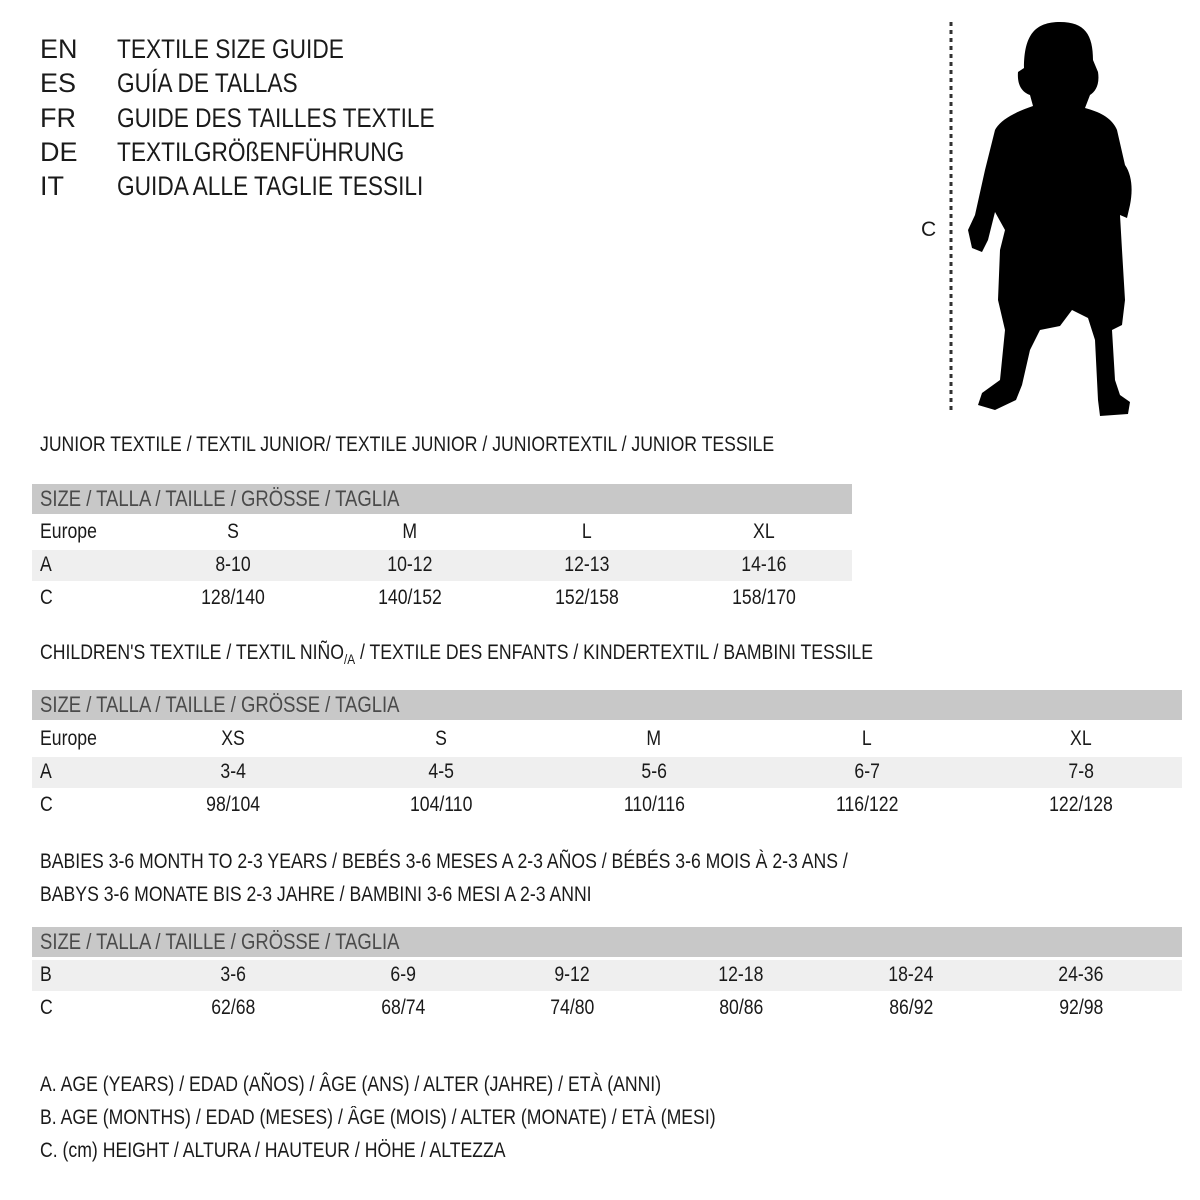  What do you see at coordinates (654, 804) in the screenshot?
I see `table-cell: 110/116` at bounding box center [654, 804].